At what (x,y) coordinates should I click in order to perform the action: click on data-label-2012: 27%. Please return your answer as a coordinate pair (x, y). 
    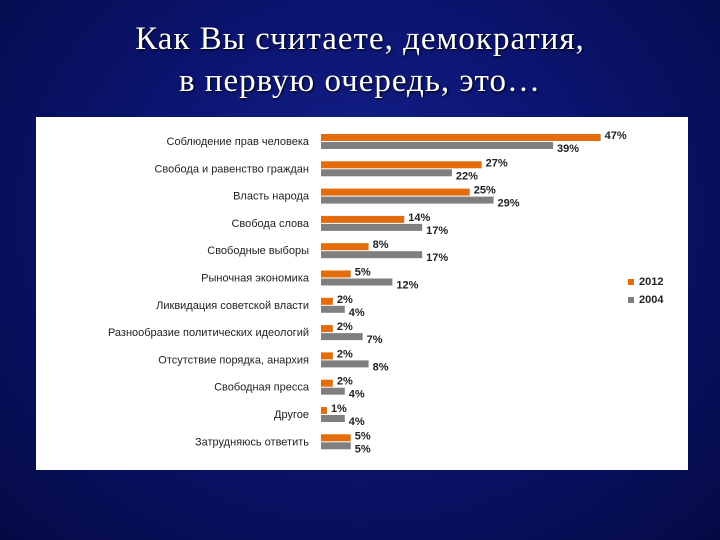
    Looking at the image, I should click on (497, 163).